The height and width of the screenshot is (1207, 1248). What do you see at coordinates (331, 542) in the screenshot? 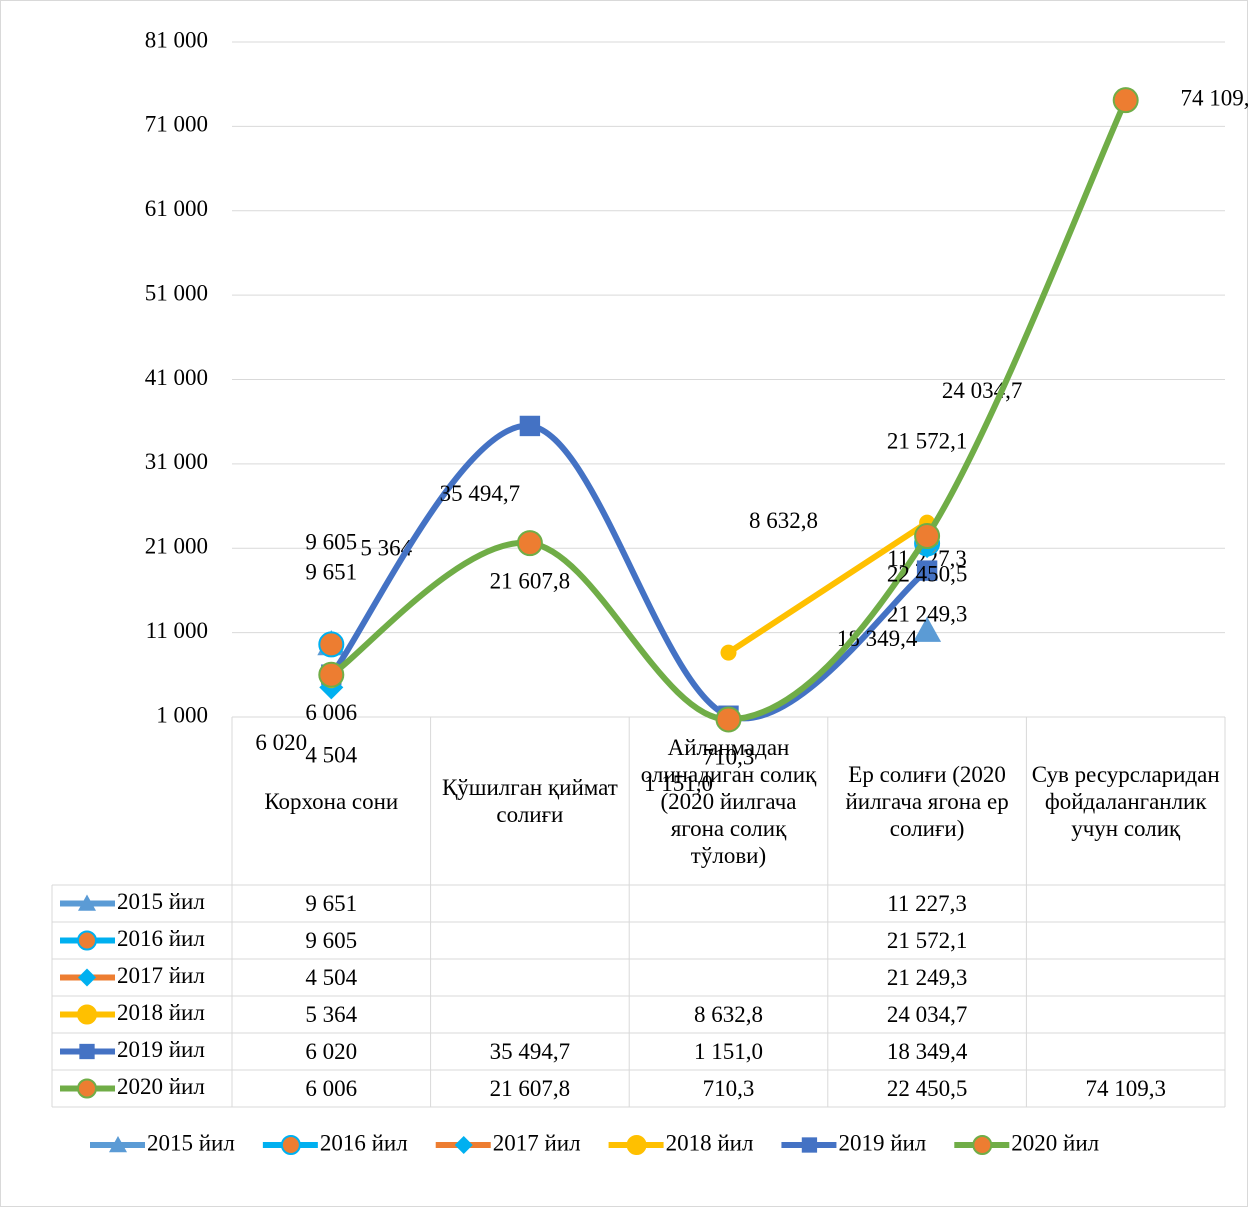
I see `data-label: 9 605` at bounding box center [331, 542].